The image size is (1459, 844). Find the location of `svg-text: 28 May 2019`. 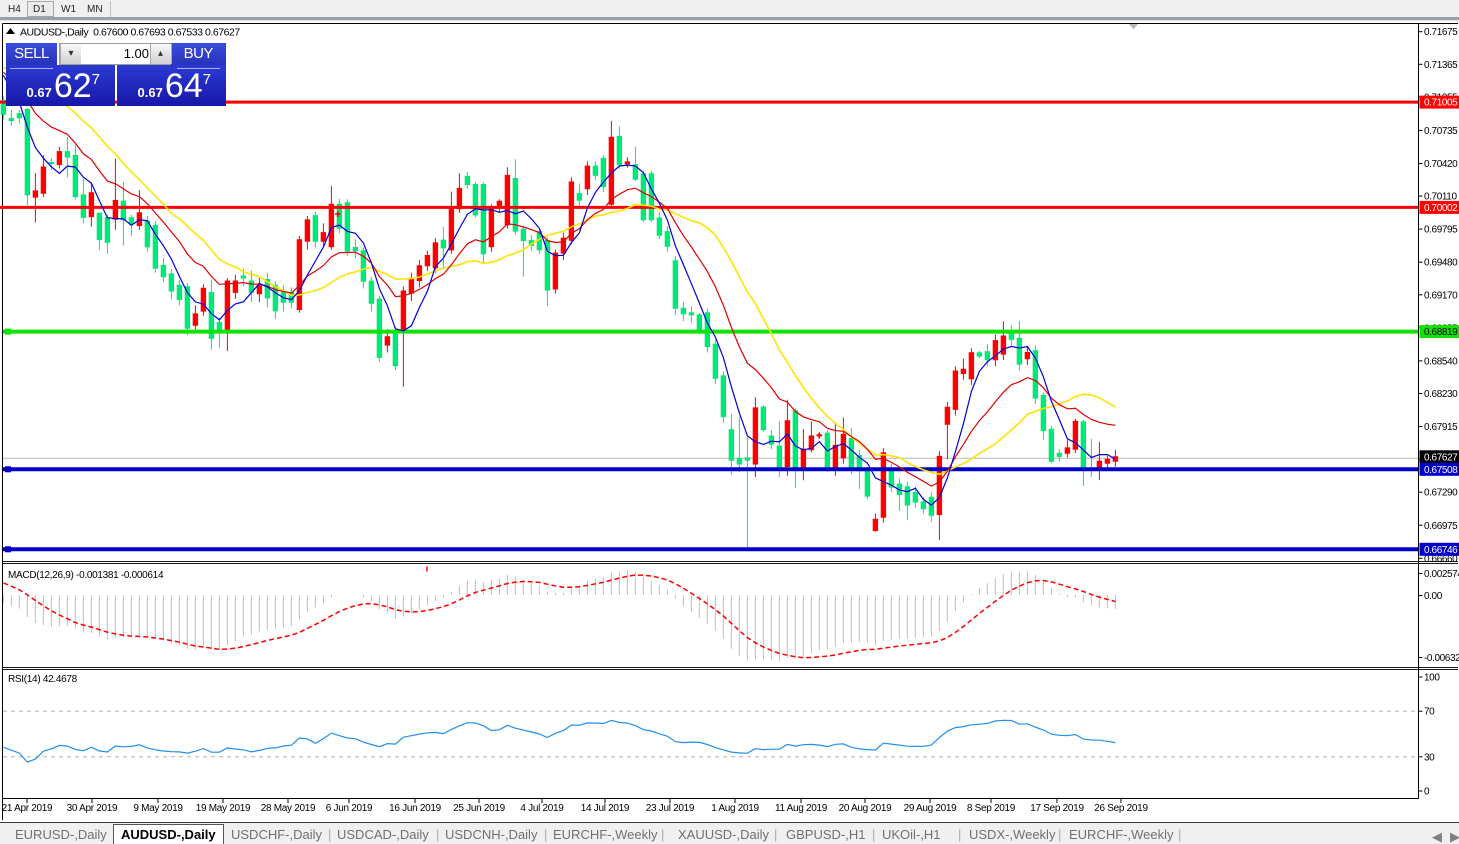

svg-text: 28 May 2019 is located at coordinates (288, 808).